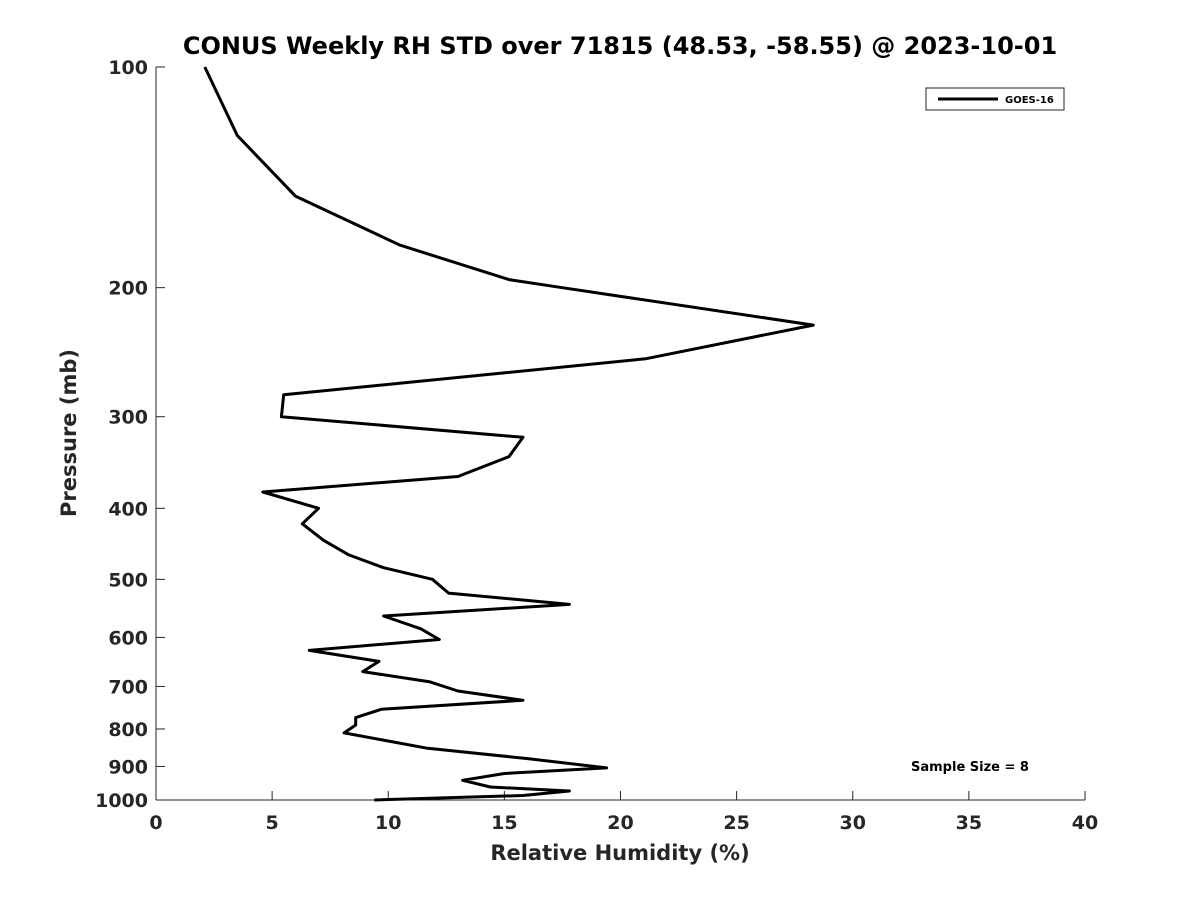  Describe the element at coordinates (388, 823) in the screenshot. I see `x-tick-label: 10` at that location.